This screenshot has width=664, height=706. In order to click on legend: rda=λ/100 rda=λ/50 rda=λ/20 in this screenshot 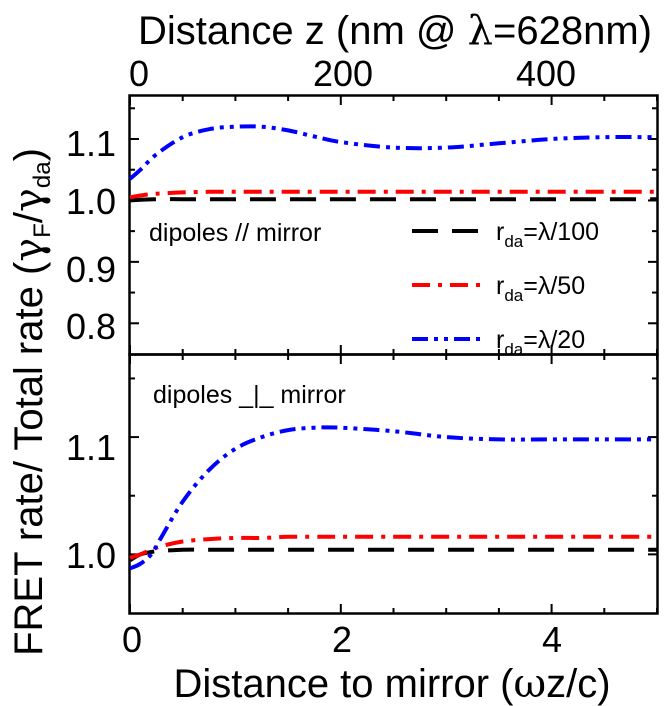, I will do `click(505, 288)`.